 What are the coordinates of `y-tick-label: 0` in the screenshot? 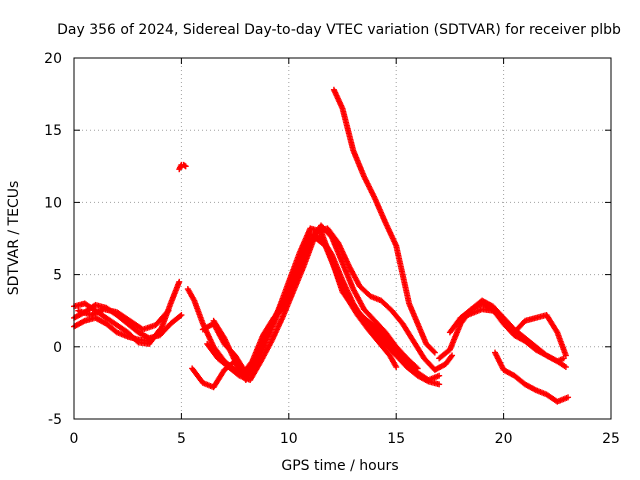 It's located at (57, 348).